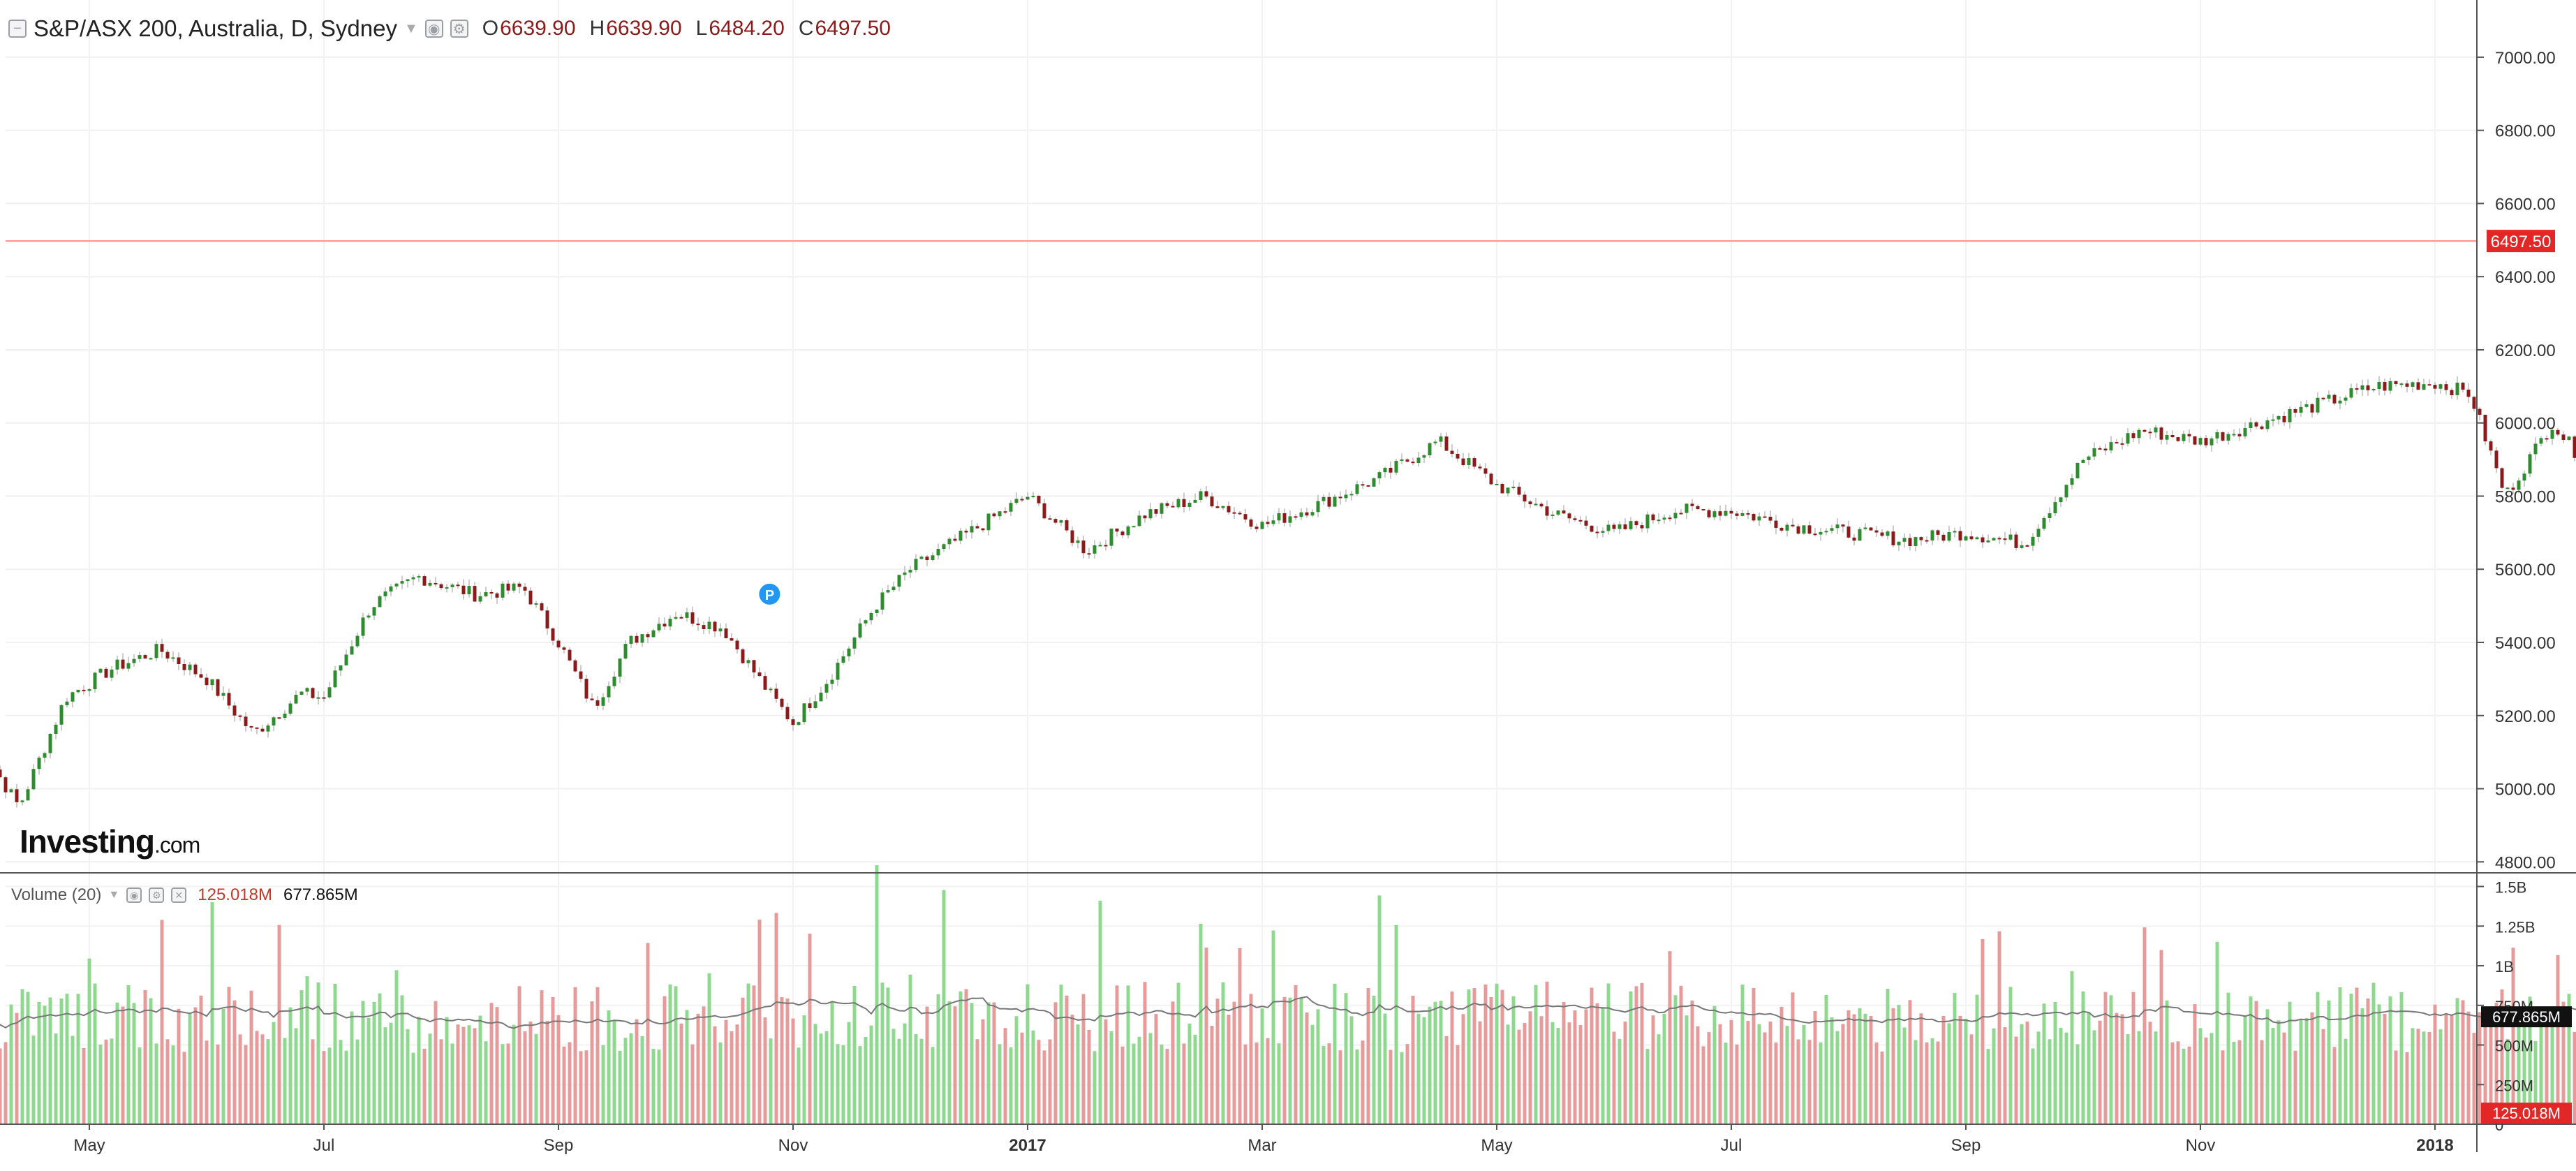 The width and height of the screenshot is (2576, 1171). What do you see at coordinates (769, 595) in the screenshot?
I see `event-marker-label: P` at bounding box center [769, 595].